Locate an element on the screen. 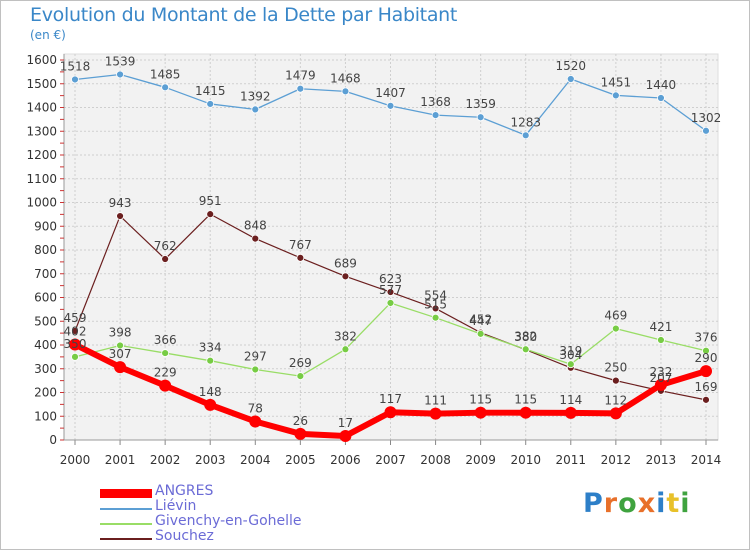 This screenshot has width=750, height=550. x-tick-label: 2001 is located at coordinates (120, 460).